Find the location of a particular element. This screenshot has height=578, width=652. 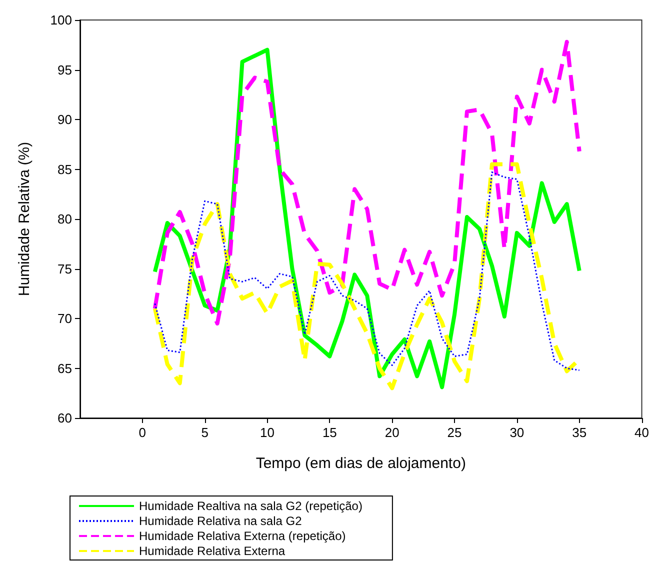

y-tick-label: 95 is located at coordinates (65, 70).